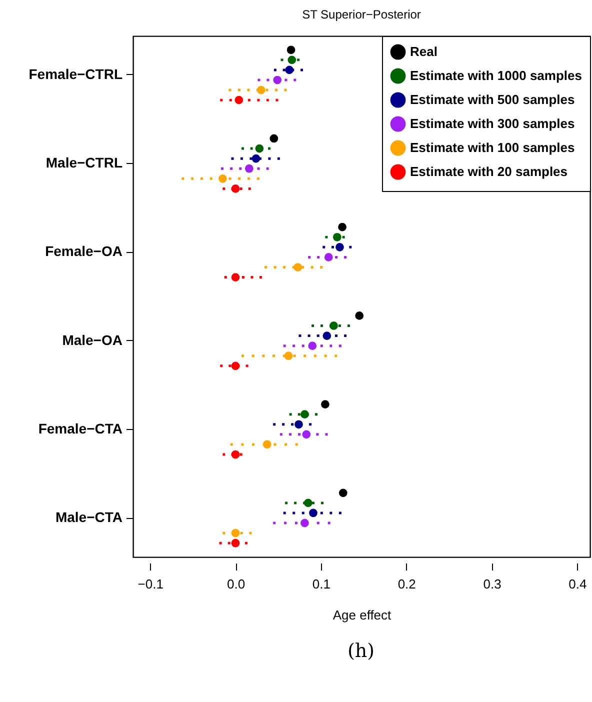 Image resolution: width=592 pixels, height=702 pixels. I want to click on x-tick-label: −0.1, so click(151, 584).